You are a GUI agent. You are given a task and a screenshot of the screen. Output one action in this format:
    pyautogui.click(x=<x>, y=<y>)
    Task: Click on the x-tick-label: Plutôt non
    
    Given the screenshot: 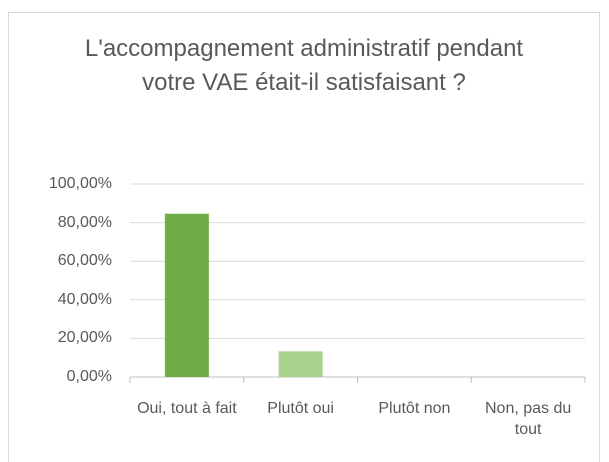 What is the action you would take?
    pyautogui.click(x=414, y=408)
    